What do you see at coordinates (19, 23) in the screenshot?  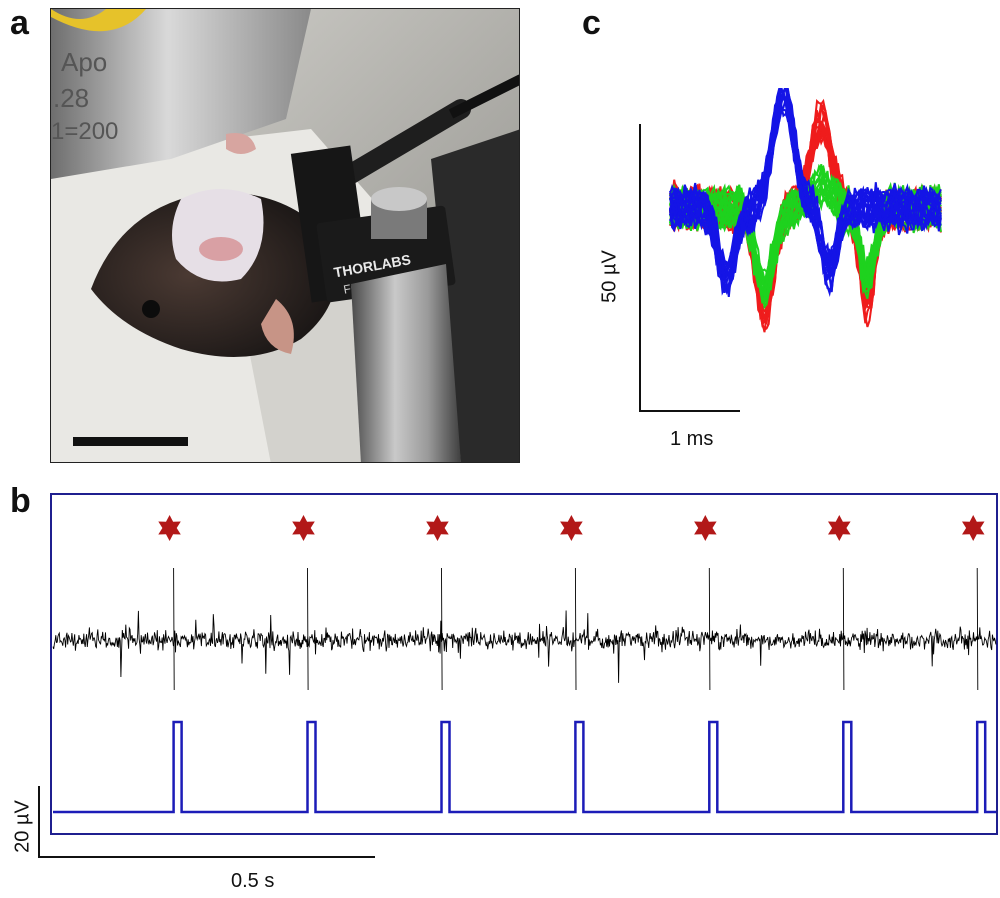 I see `panel-label-a: a` at bounding box center [19, 23].